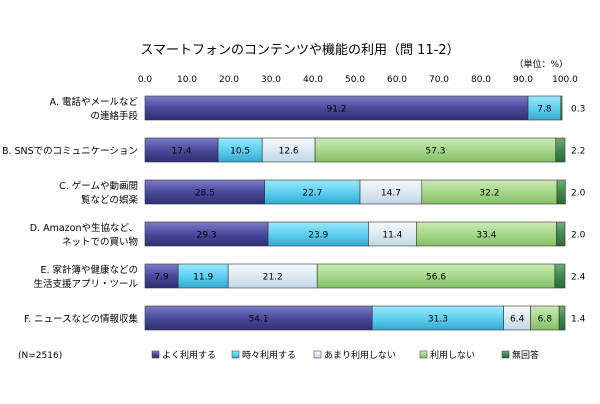 The height and width of the screenshot is (404, 600). I want to click on x-tick-label: 90.0, so click(523, 80).